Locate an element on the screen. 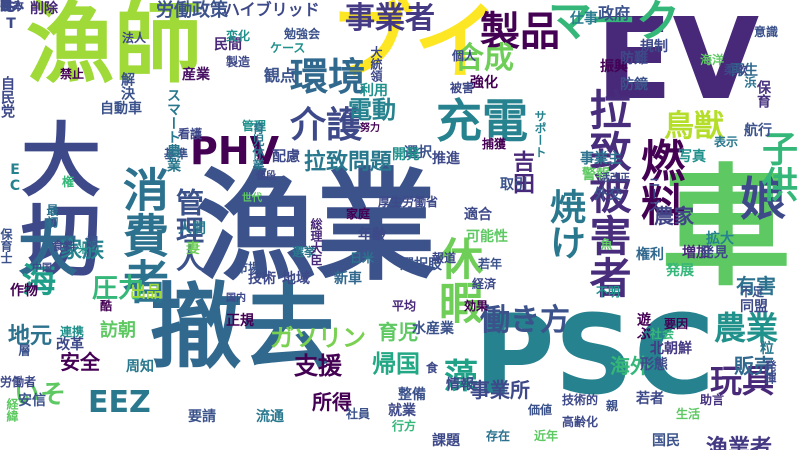 Image resolution: width=800 pixels, height=450 pixels. cloud-word: 強み is located at coordinates (12, 6).